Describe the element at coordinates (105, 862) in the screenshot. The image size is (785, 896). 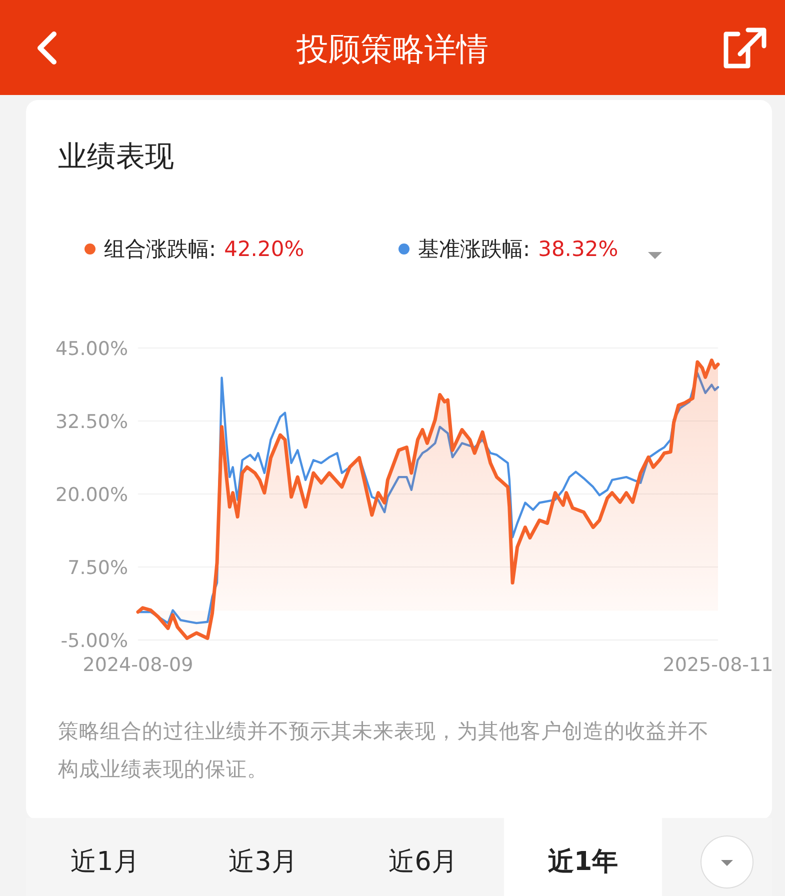
I see `text: 近1月` at that location.